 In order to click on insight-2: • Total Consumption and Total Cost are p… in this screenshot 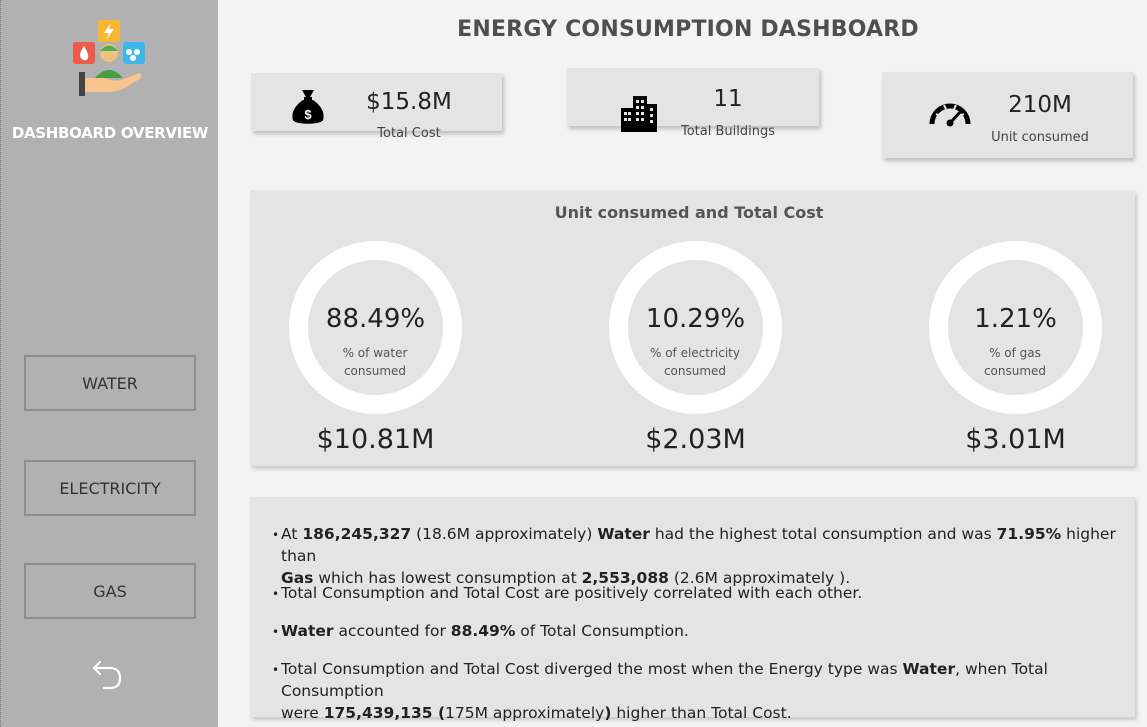, I will do `click(697, 593)`.